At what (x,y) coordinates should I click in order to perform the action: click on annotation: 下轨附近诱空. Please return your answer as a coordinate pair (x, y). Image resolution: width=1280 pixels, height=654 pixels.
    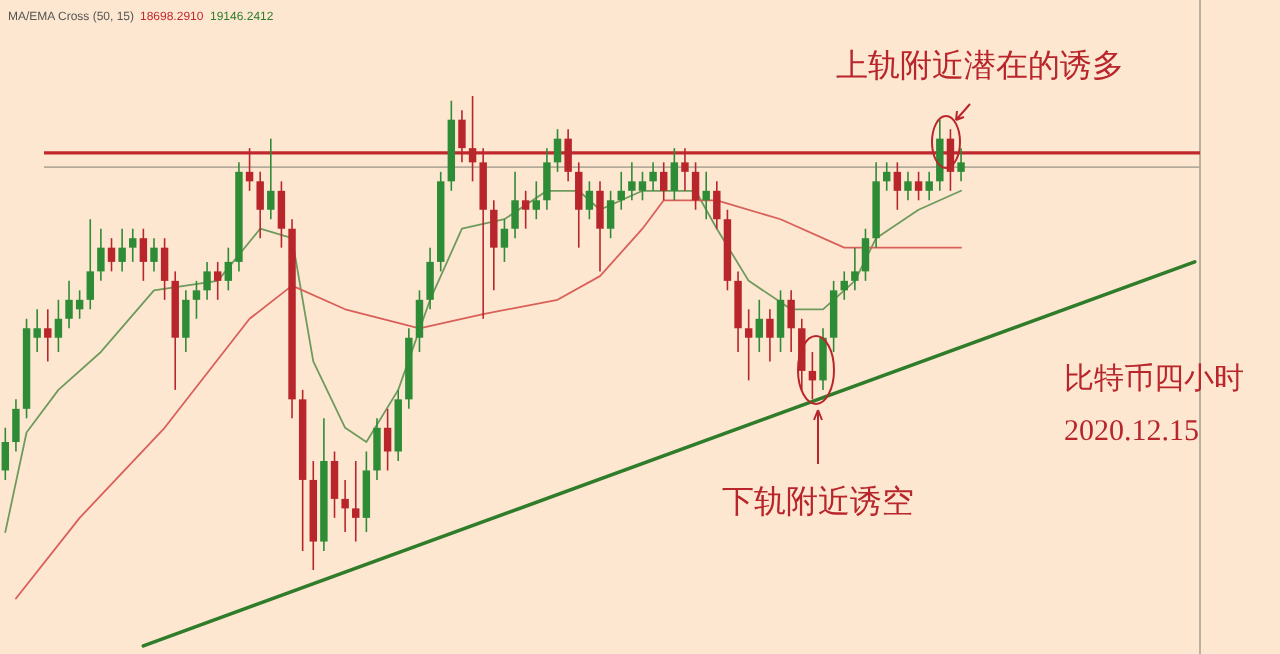
    Looking at the image, I should click on (818, 503).